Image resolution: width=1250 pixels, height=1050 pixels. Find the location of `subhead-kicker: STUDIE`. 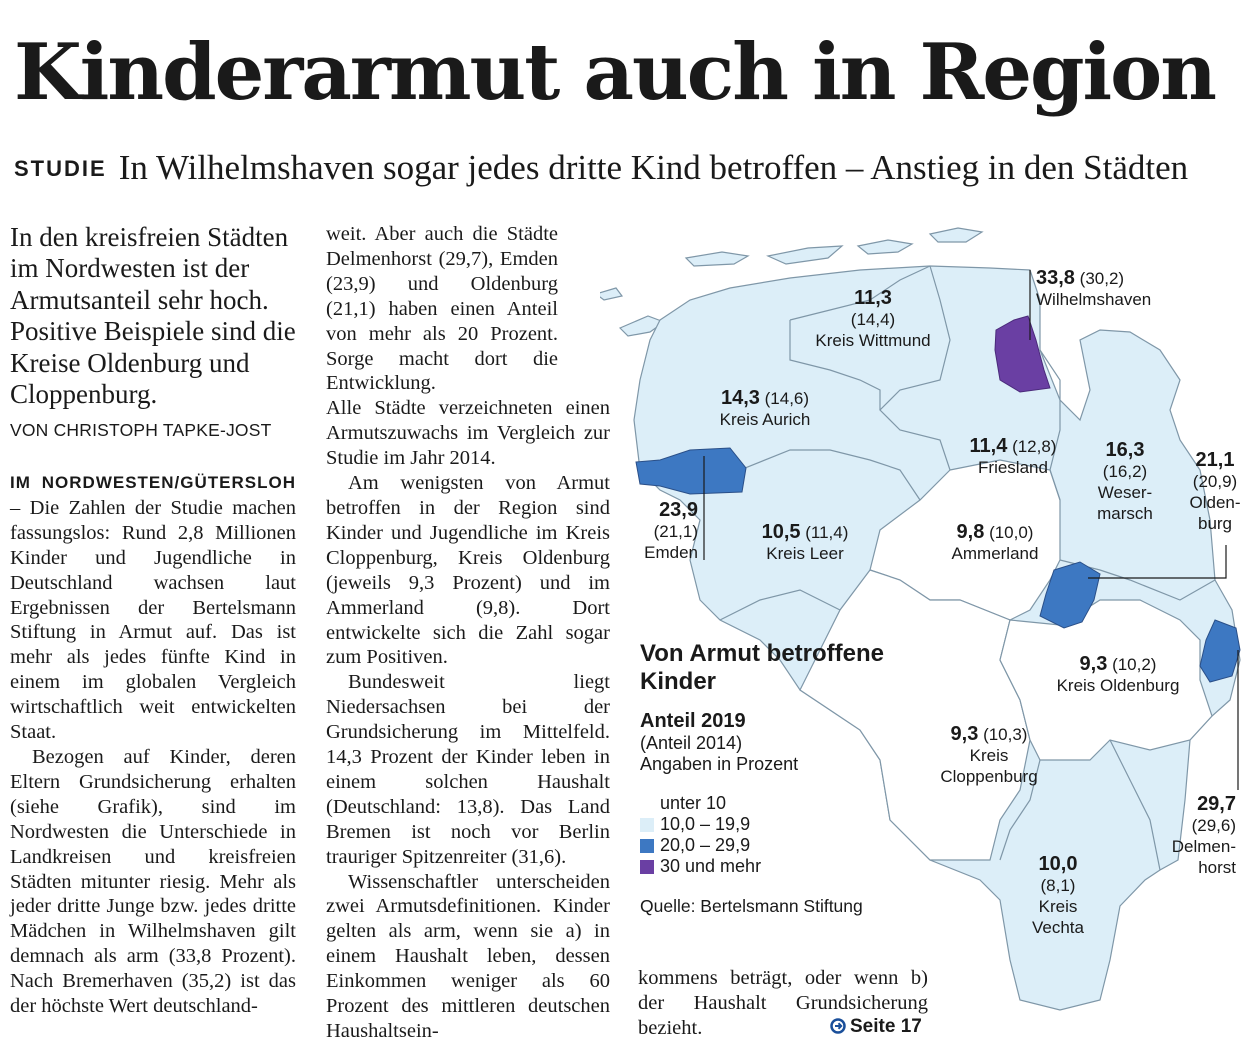

subhead-kicker: STUDIE is located at coordinates (60, 168).